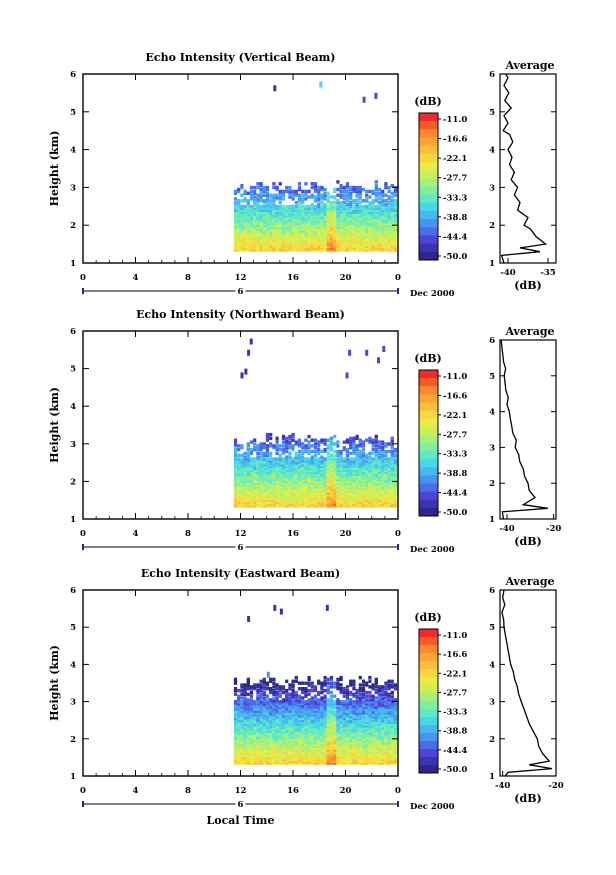 The image size is (616, 875). Describe the element at coordinates (73, 482) in the screenshot. I see `y-tick-label: 2` at that location.